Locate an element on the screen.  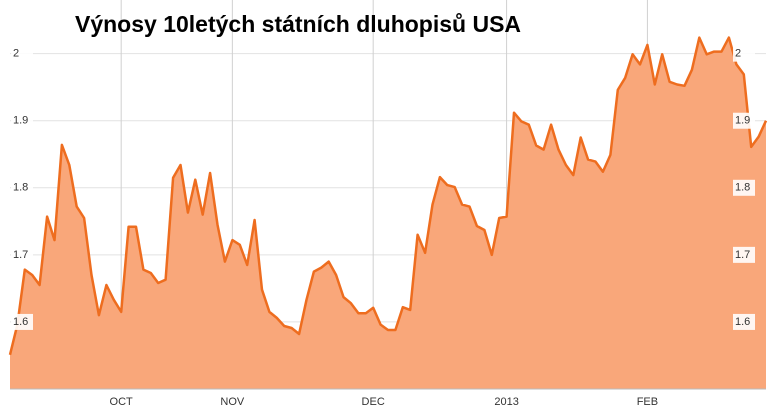
x-tick-label: 2013 is located at coordinates (506, 402).